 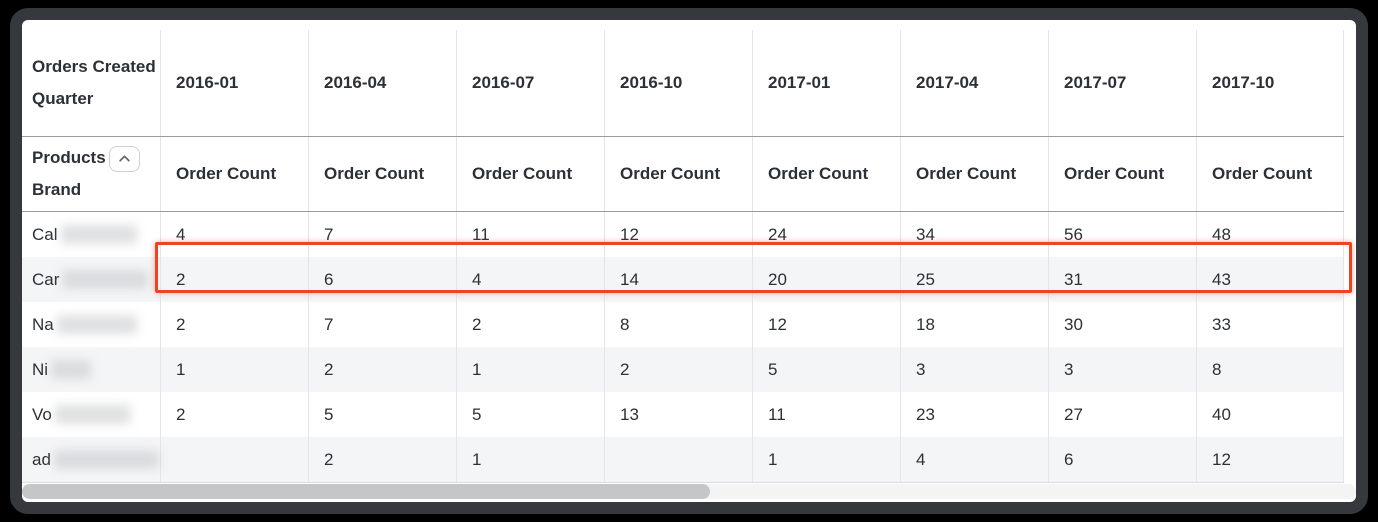 I want to click on order-count-cell: 31, so click(x=1122, y=279).